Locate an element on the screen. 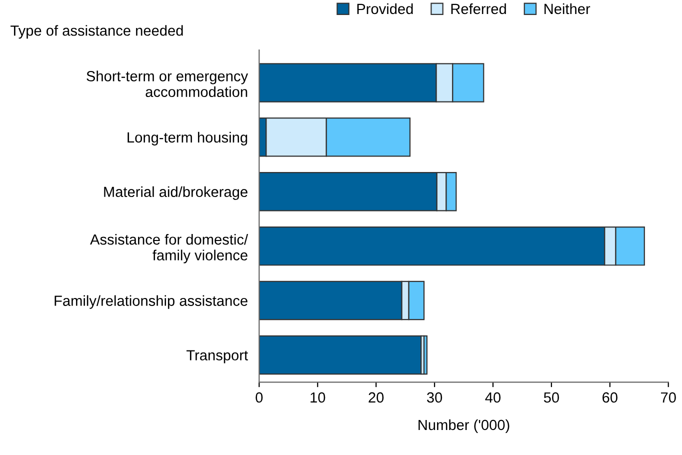  y-tick-label: Long-term housing is located at coordinates (188, 139).